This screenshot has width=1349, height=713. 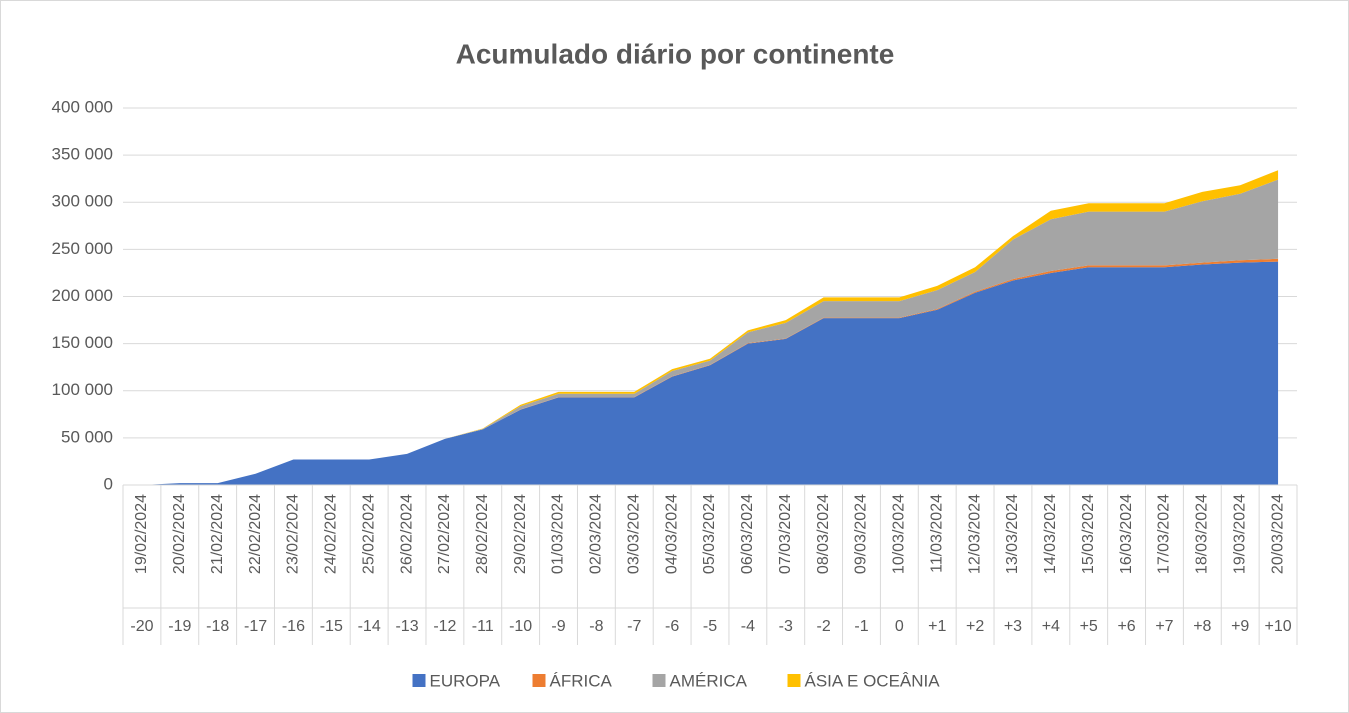 I want to click on x-tick-label: 20/03/2024, so click(x=1277, y=534).